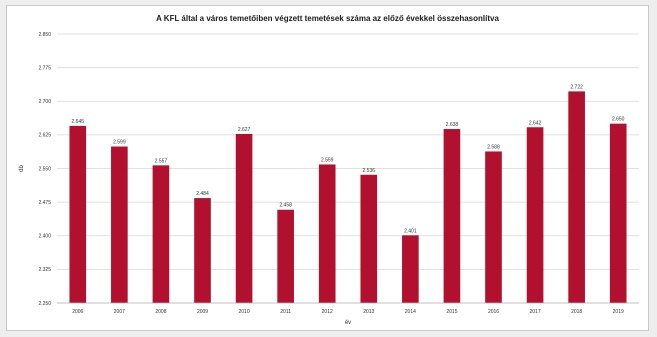 This screenshot has width=657, height=337. I want to click on y-tick-label: 2.700, so click(44, 102).